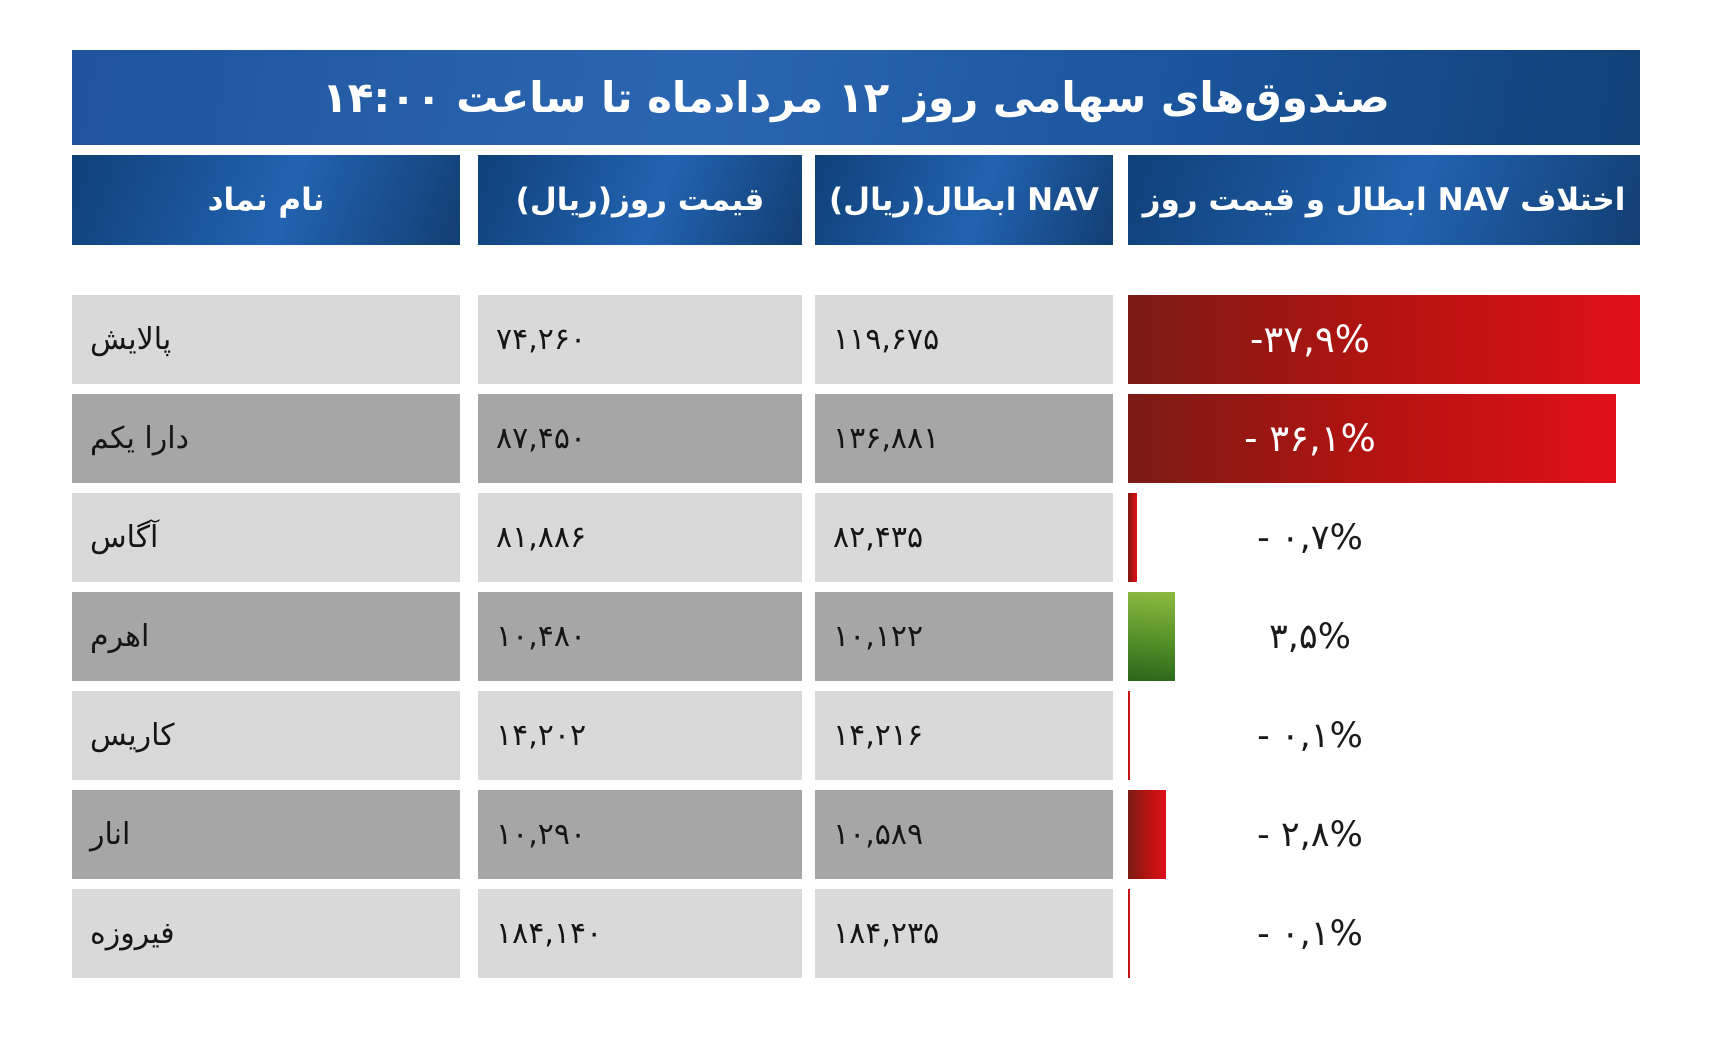 The width and height of the screenshot is (1719, 1039). What do you see at coordinates (640, 438) in the screenshot?
I see `day-price-cell: ۸۷,۴۵۰` at bounding box center [640, 438].